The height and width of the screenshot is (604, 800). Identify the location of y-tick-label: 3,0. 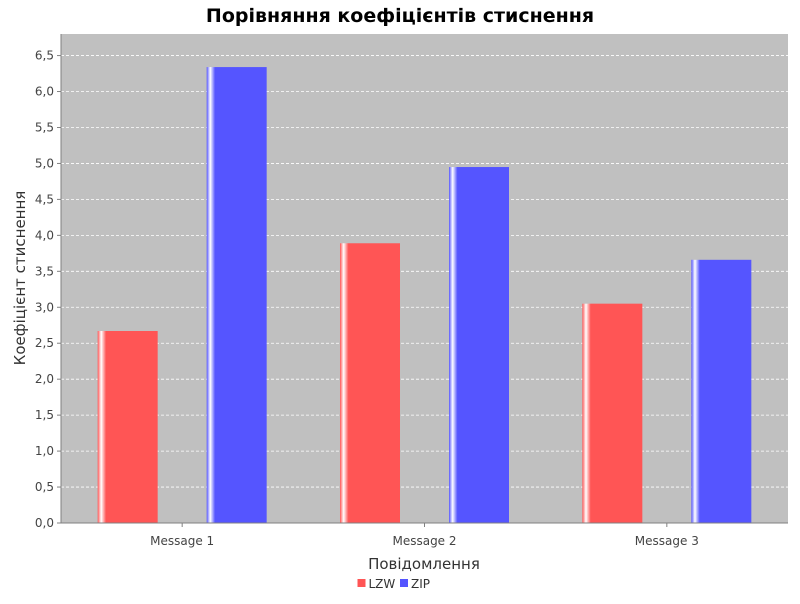
(44, 307).